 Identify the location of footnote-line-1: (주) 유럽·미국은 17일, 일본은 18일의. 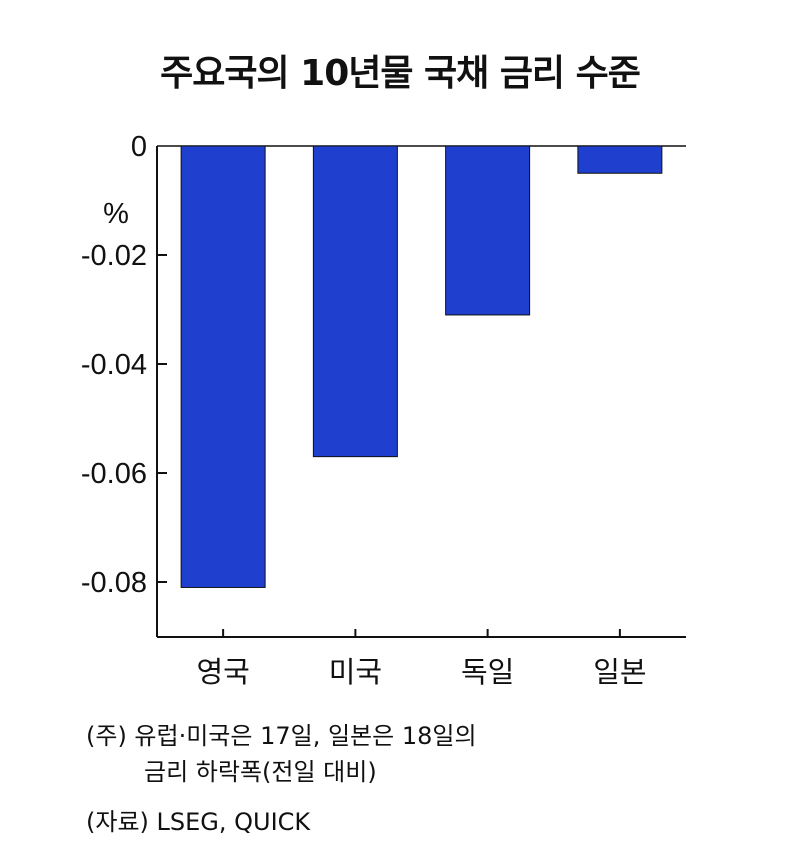
(281, 736).